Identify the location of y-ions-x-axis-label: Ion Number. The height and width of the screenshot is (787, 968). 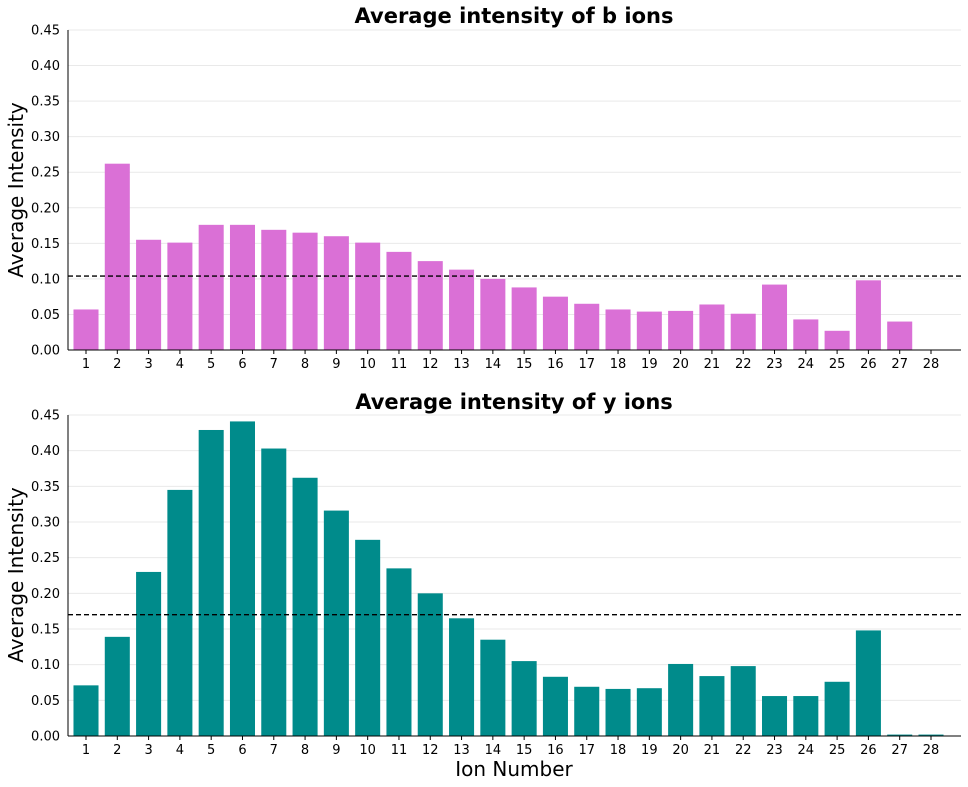
(514, 769).